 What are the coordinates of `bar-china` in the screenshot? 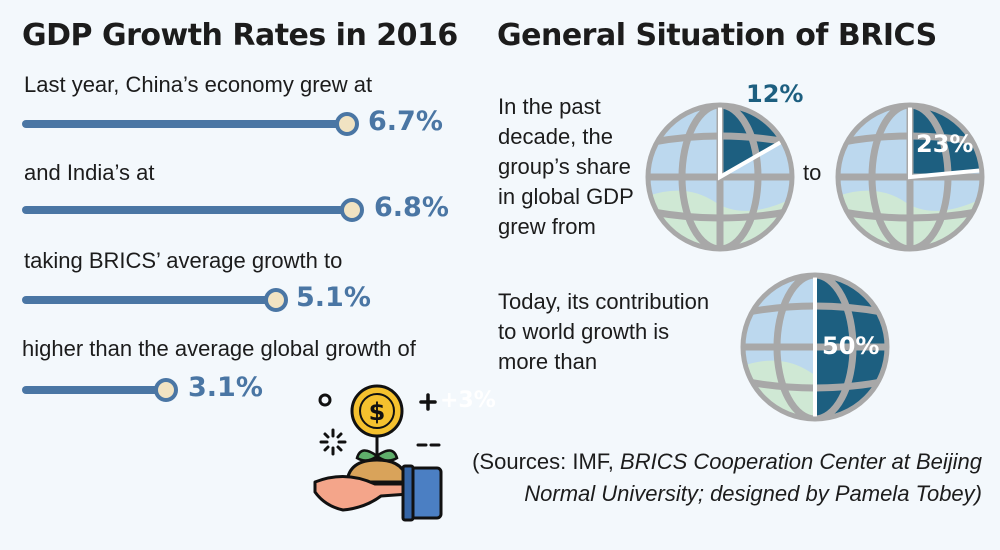 It's located at (183, 124).